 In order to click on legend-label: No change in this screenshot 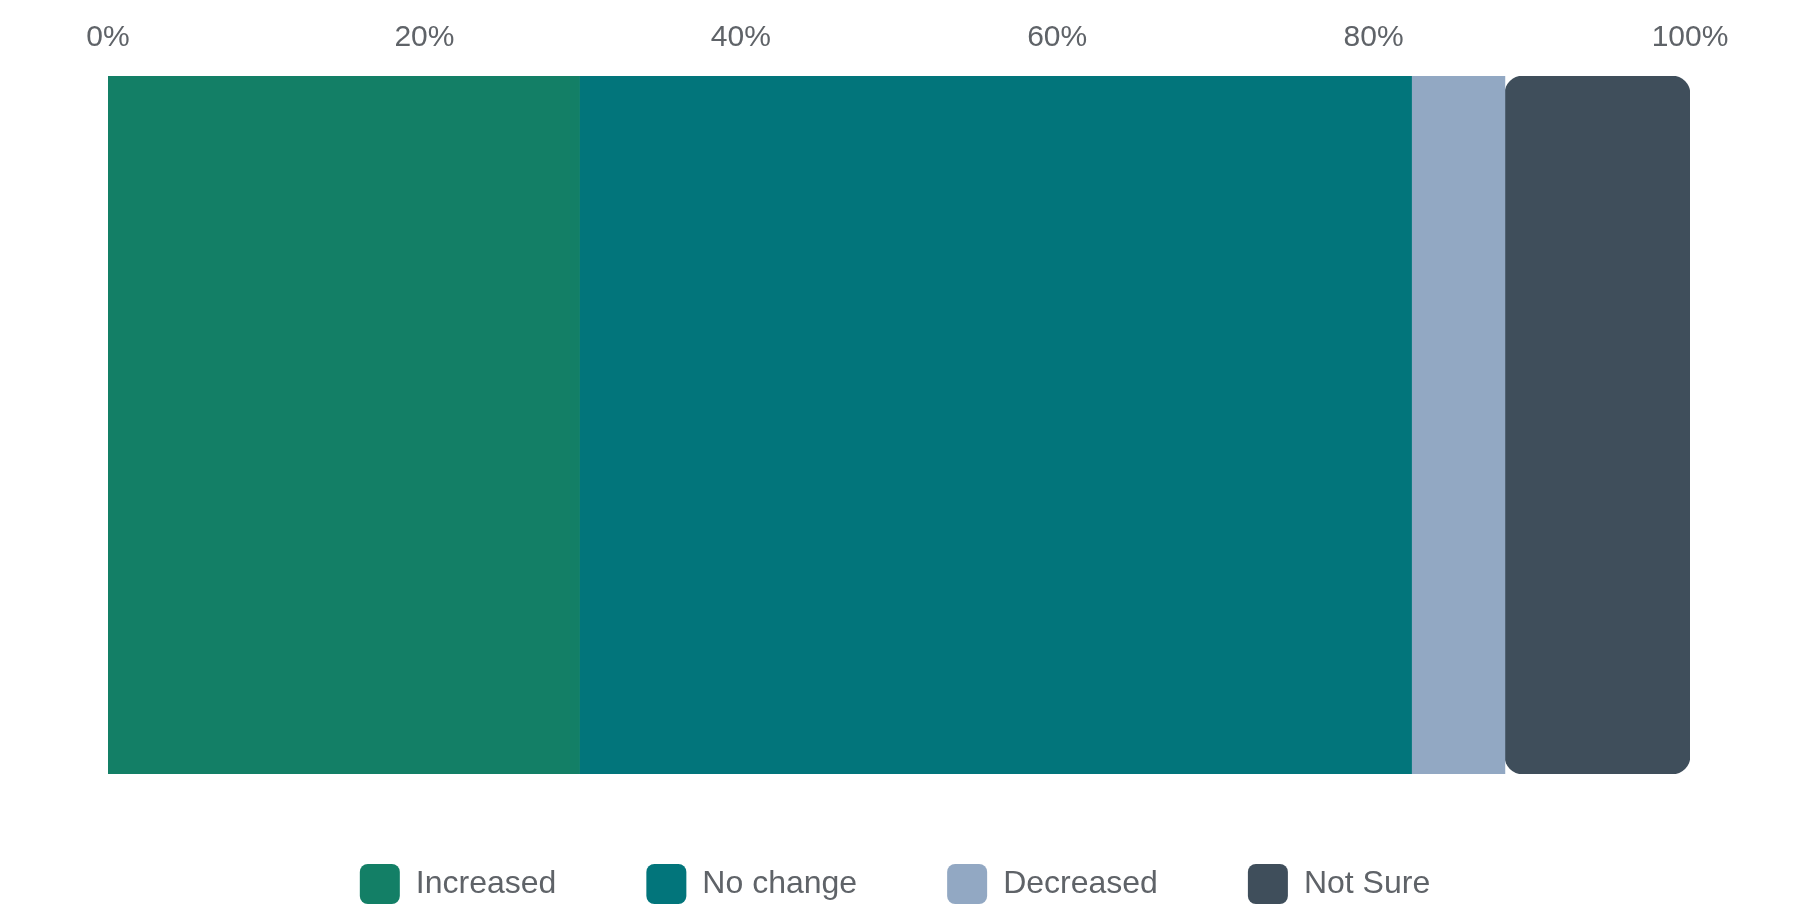, I will do `click(780, 881)`.